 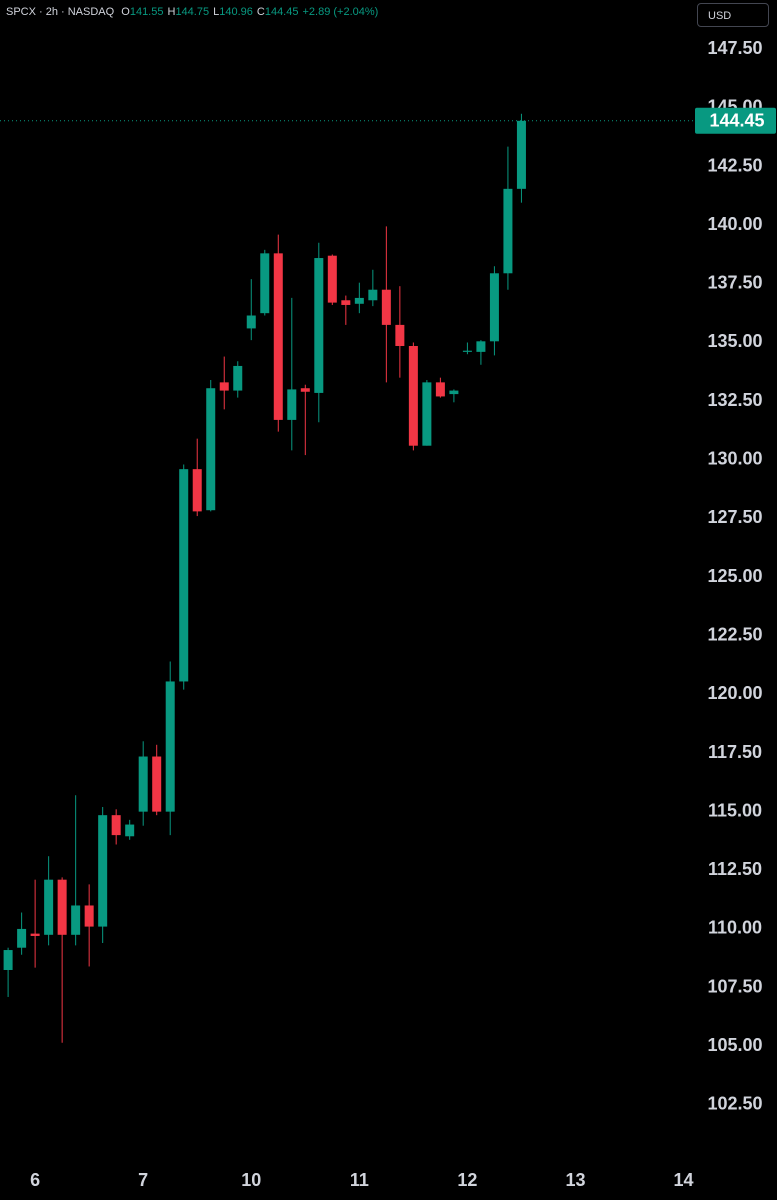 What do you see at coordinates (734, 283) in the screenshot?
I see `y-tick-label: 137.50` at bounding box center [734, 283].